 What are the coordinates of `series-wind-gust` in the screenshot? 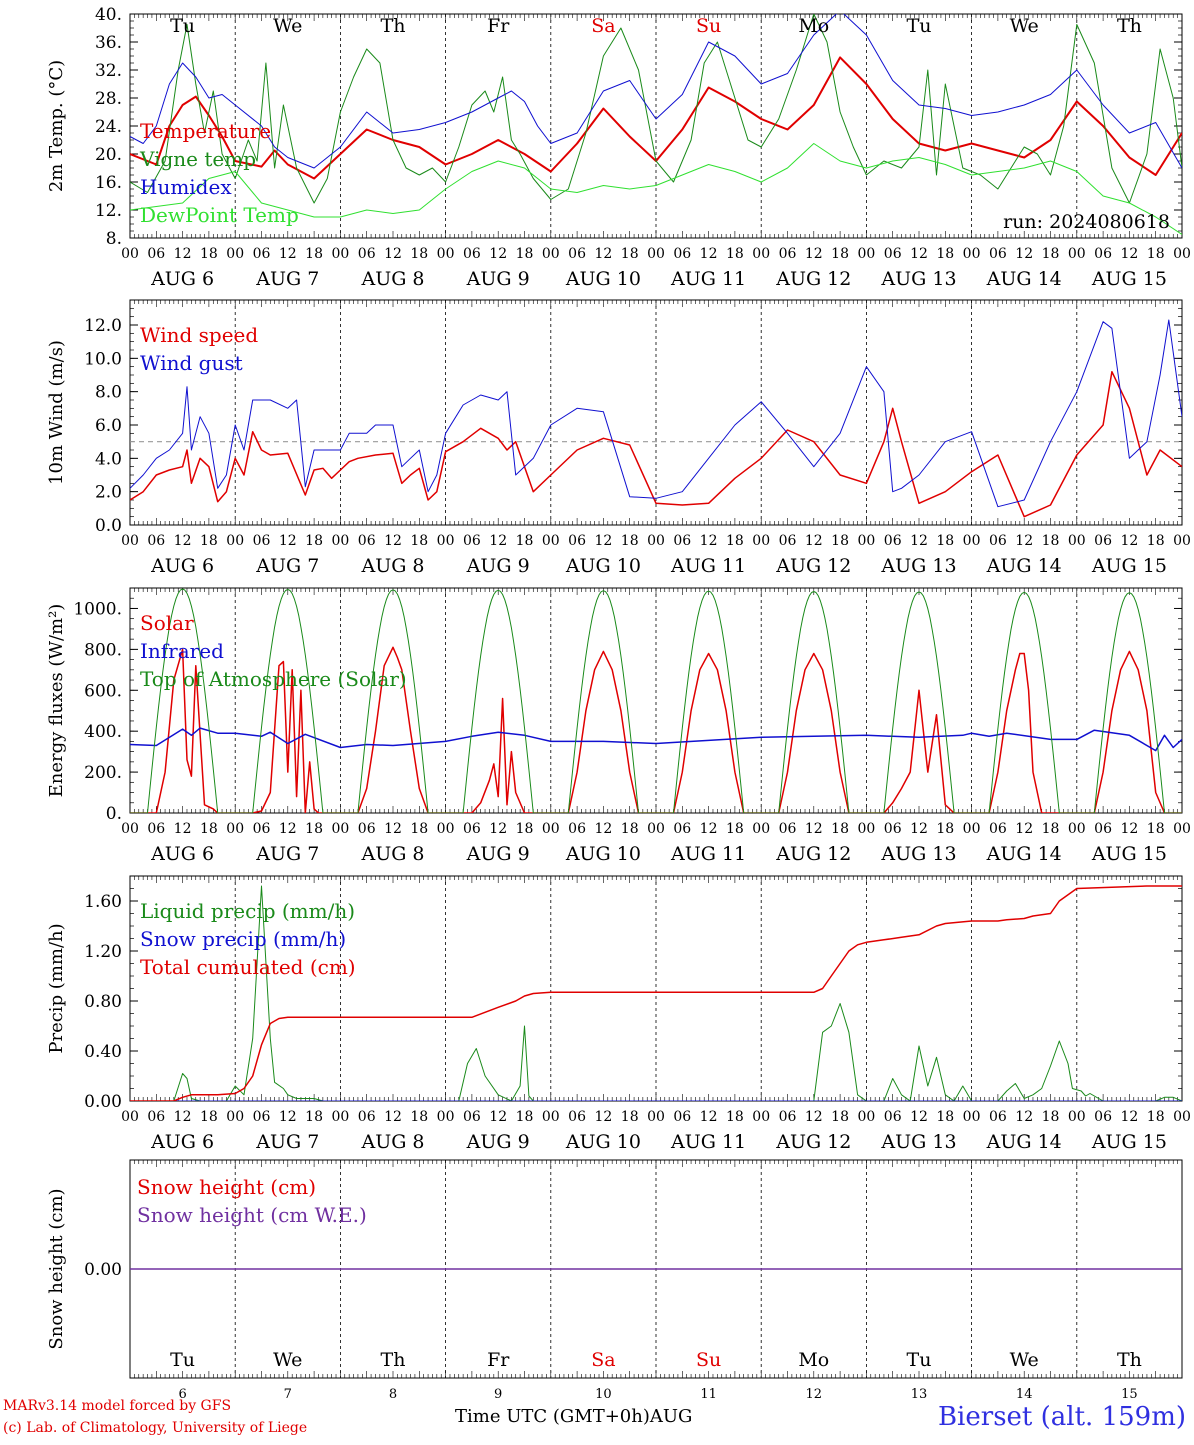 It's located at (656, 413).